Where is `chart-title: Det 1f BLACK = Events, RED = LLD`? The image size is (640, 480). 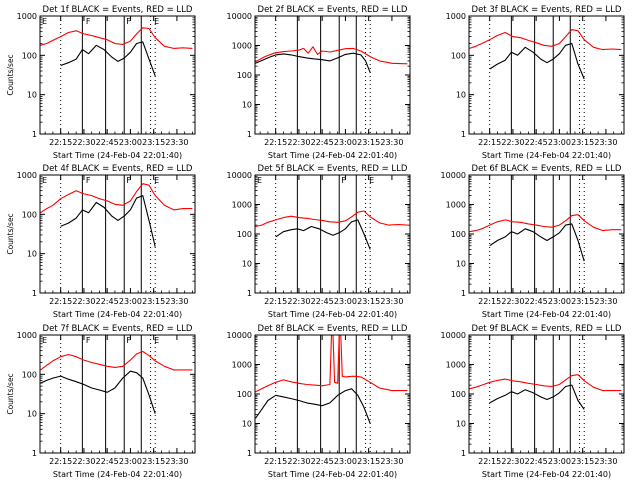
chart-title: Det 1f BLACK = Events, RED = LLD is located at coordinates (118, 10).